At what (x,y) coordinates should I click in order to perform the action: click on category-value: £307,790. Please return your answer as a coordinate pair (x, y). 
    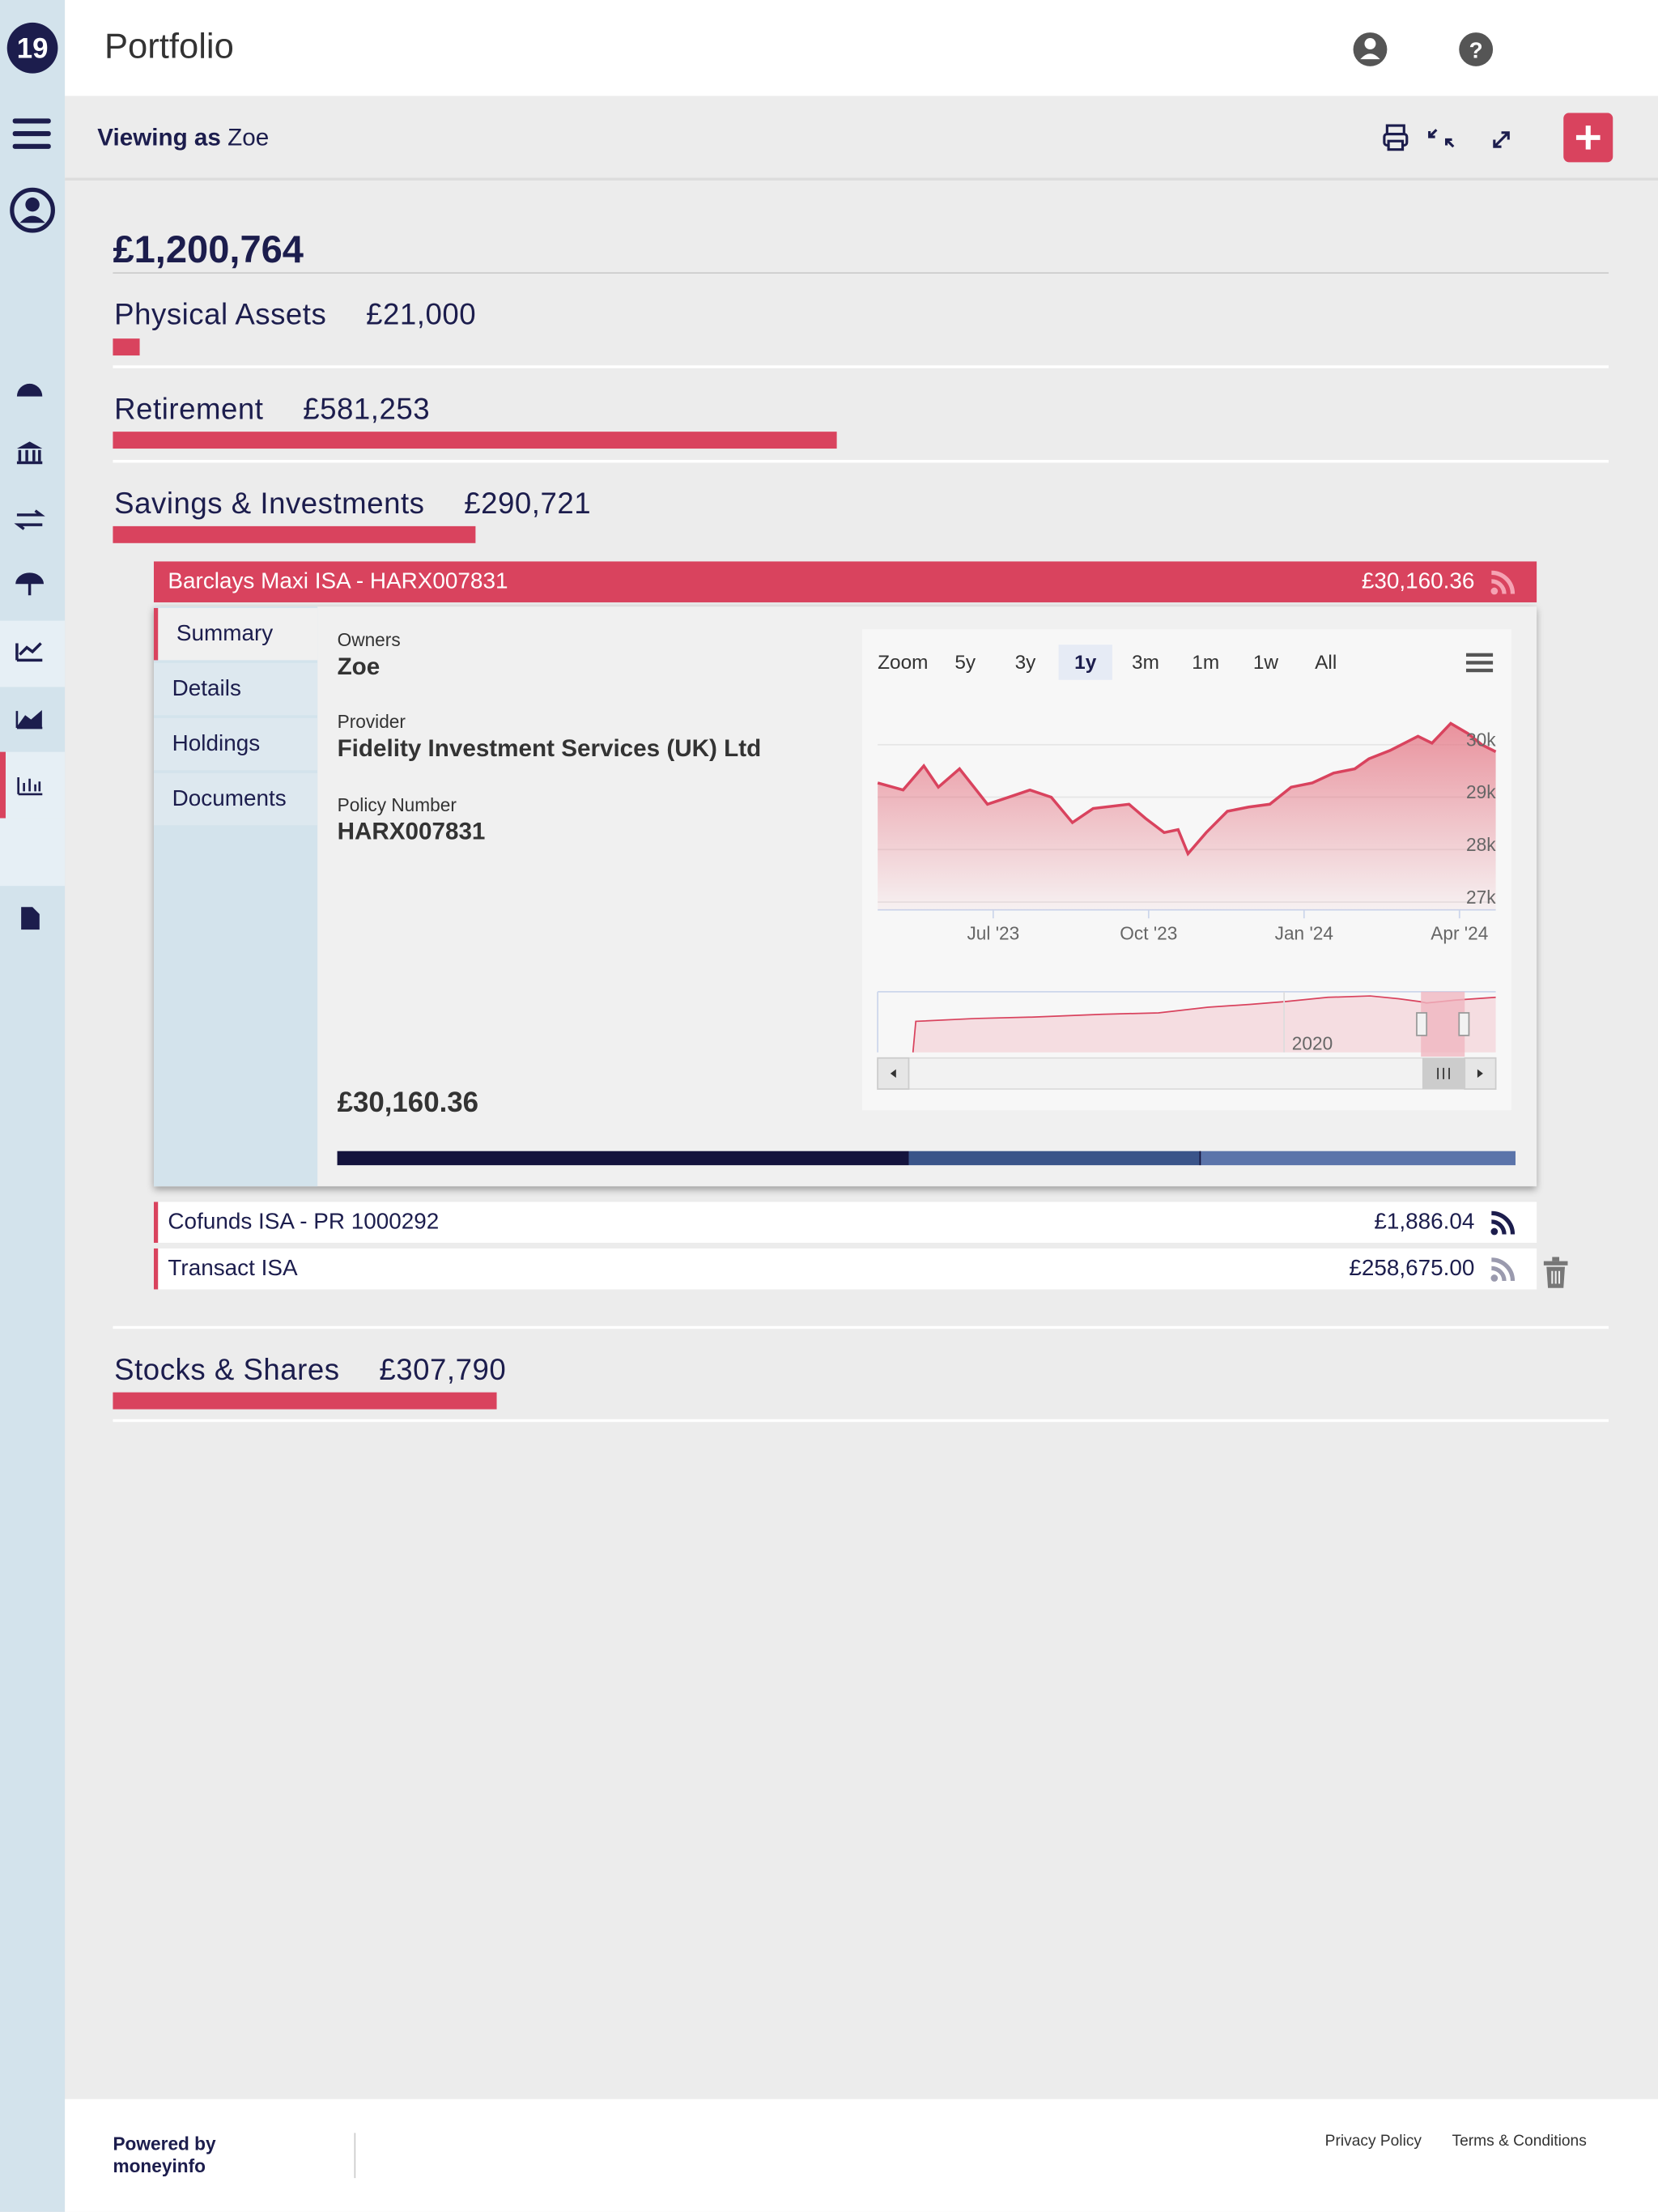
    Looking at the image, I should click on (443, 1371).